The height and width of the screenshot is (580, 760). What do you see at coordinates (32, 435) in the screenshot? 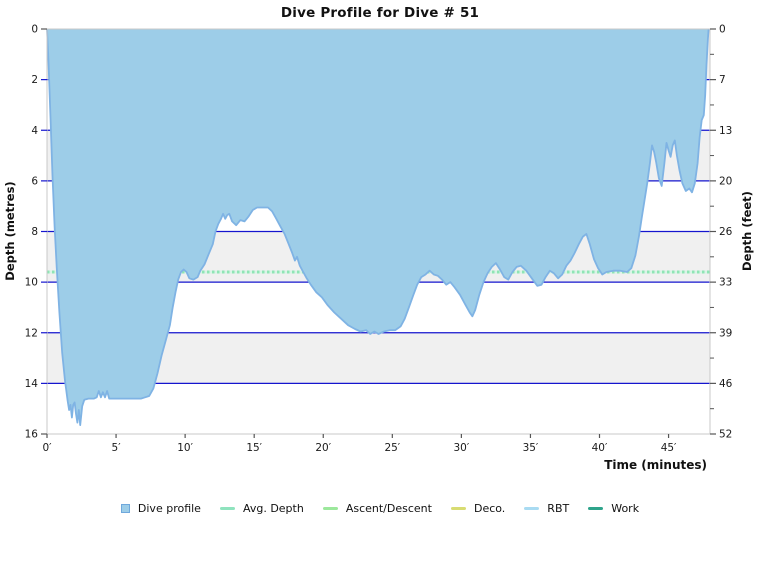
I see `y-tick-label-metres: 16` at bounding box center [32, 435].